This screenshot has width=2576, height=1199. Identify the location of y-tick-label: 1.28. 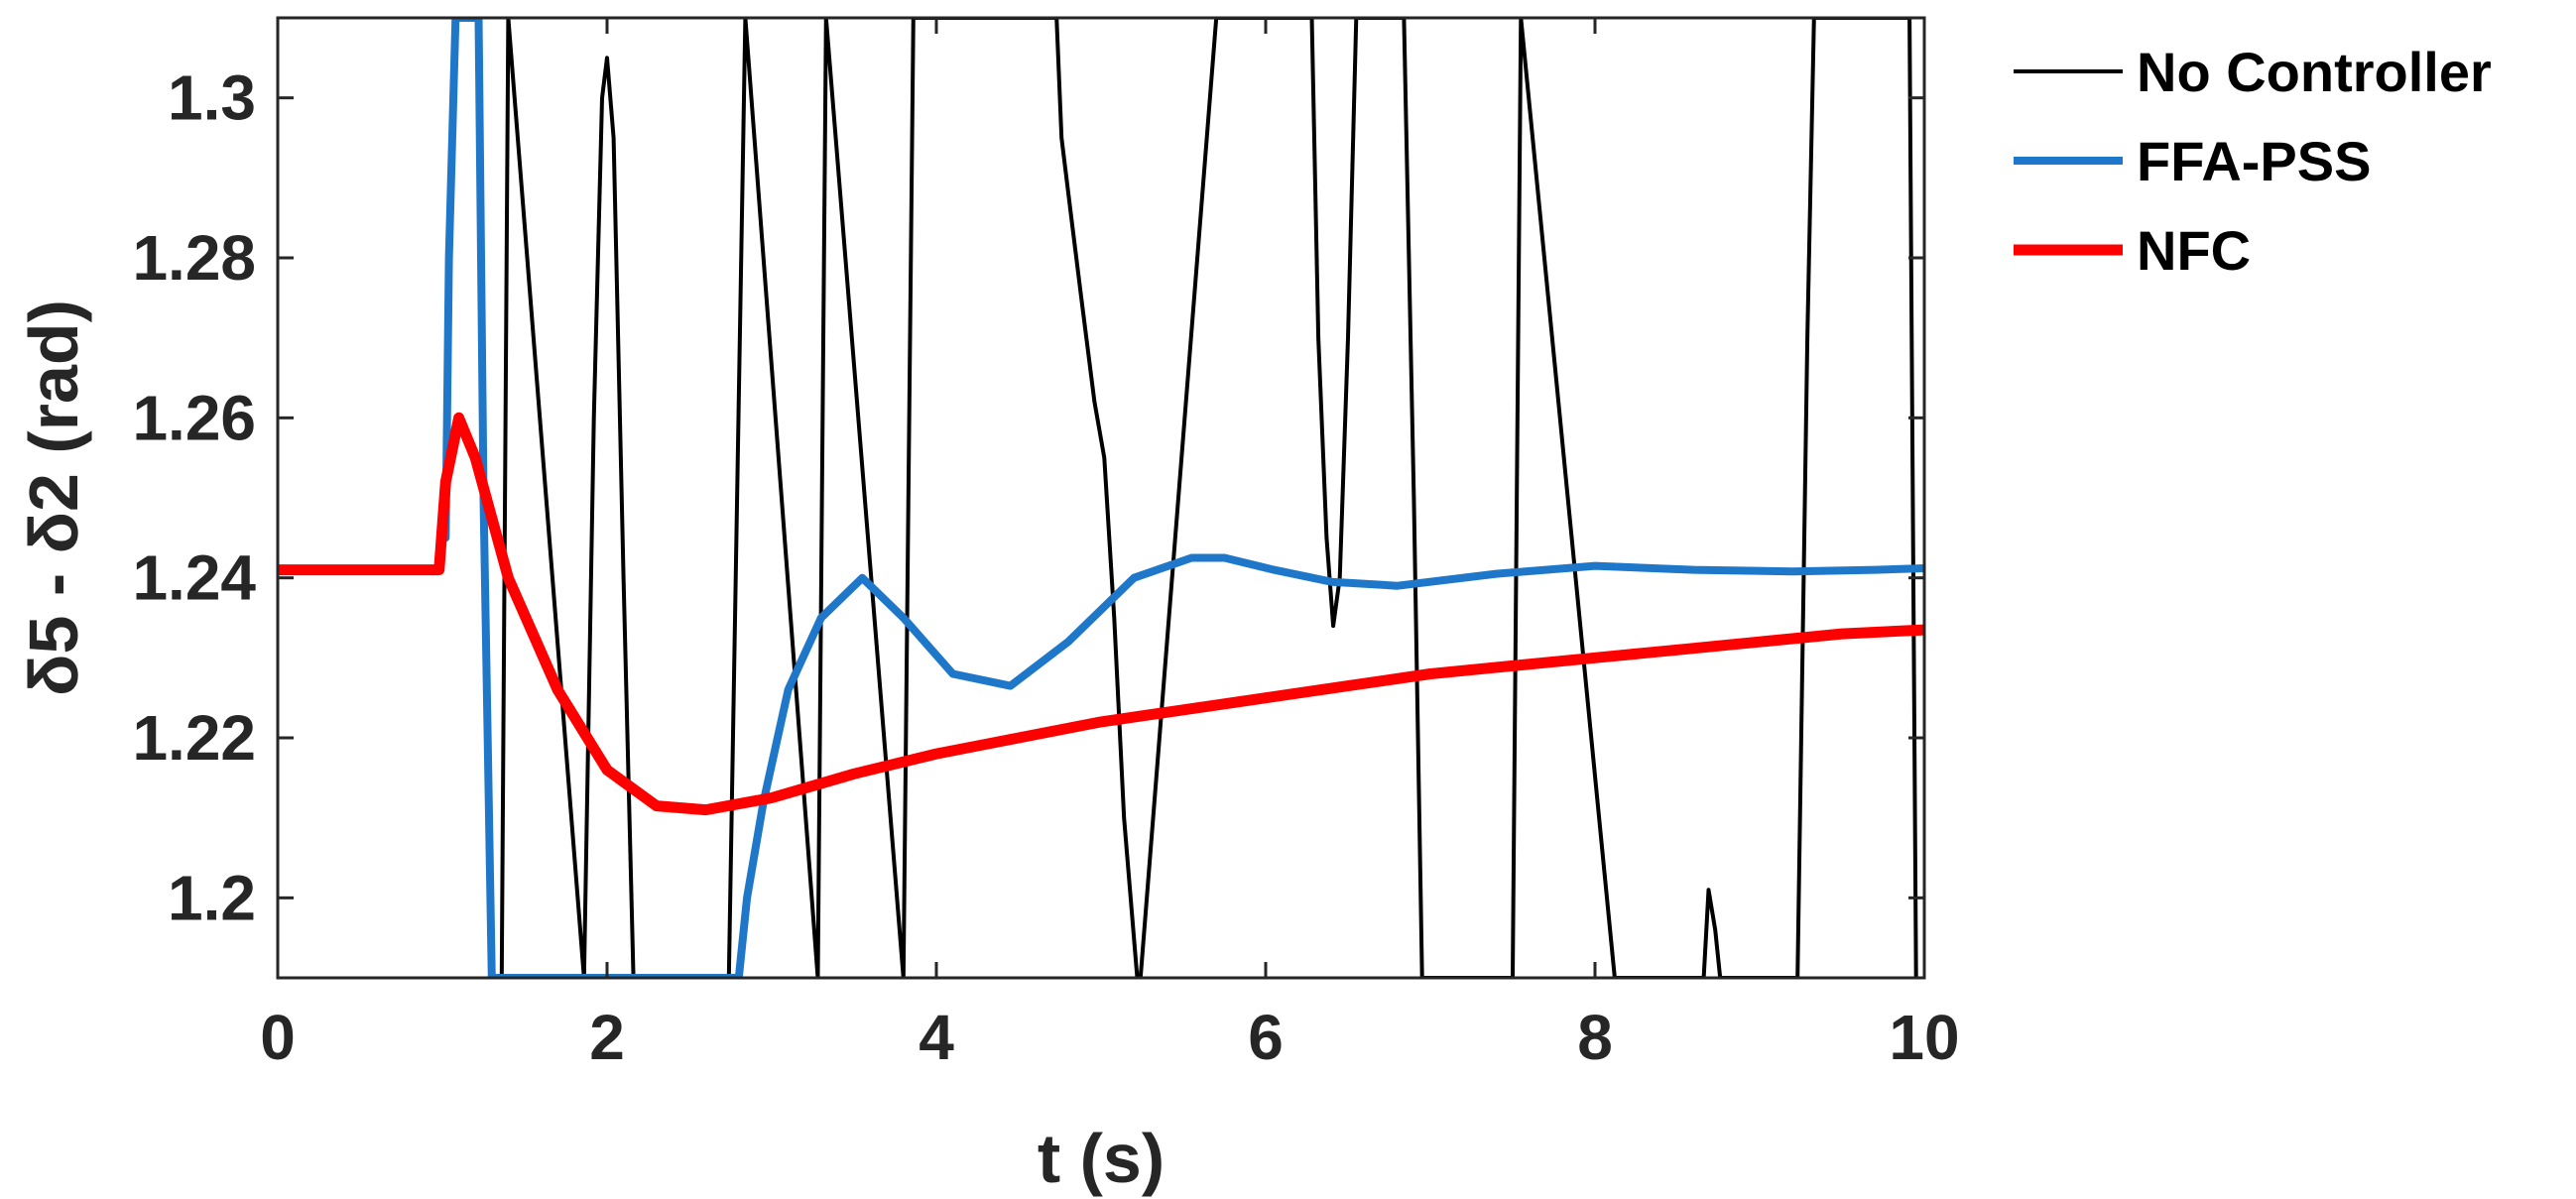
(194, 258).